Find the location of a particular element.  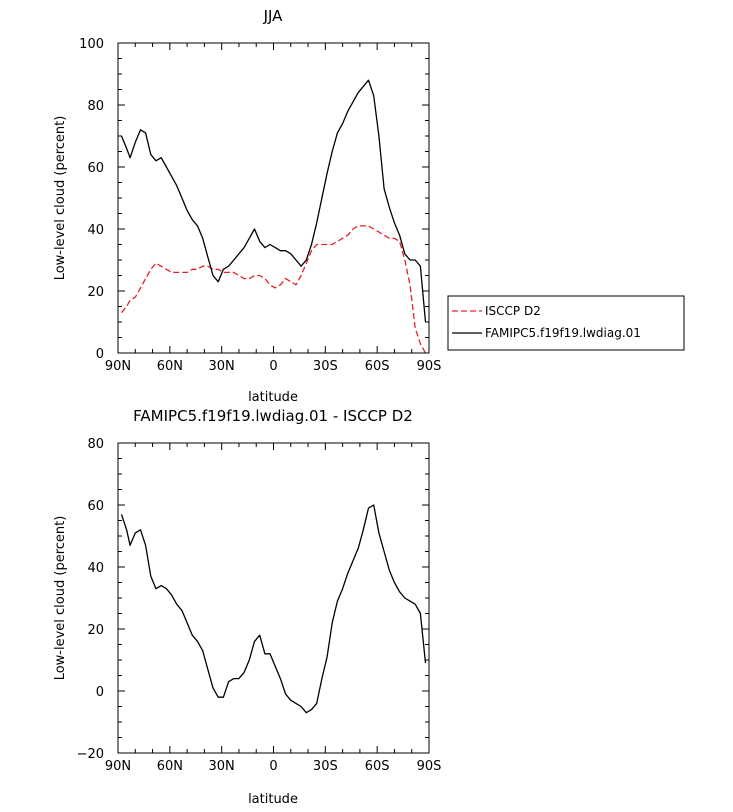

top-series-group is located at coordinates (273, 216).